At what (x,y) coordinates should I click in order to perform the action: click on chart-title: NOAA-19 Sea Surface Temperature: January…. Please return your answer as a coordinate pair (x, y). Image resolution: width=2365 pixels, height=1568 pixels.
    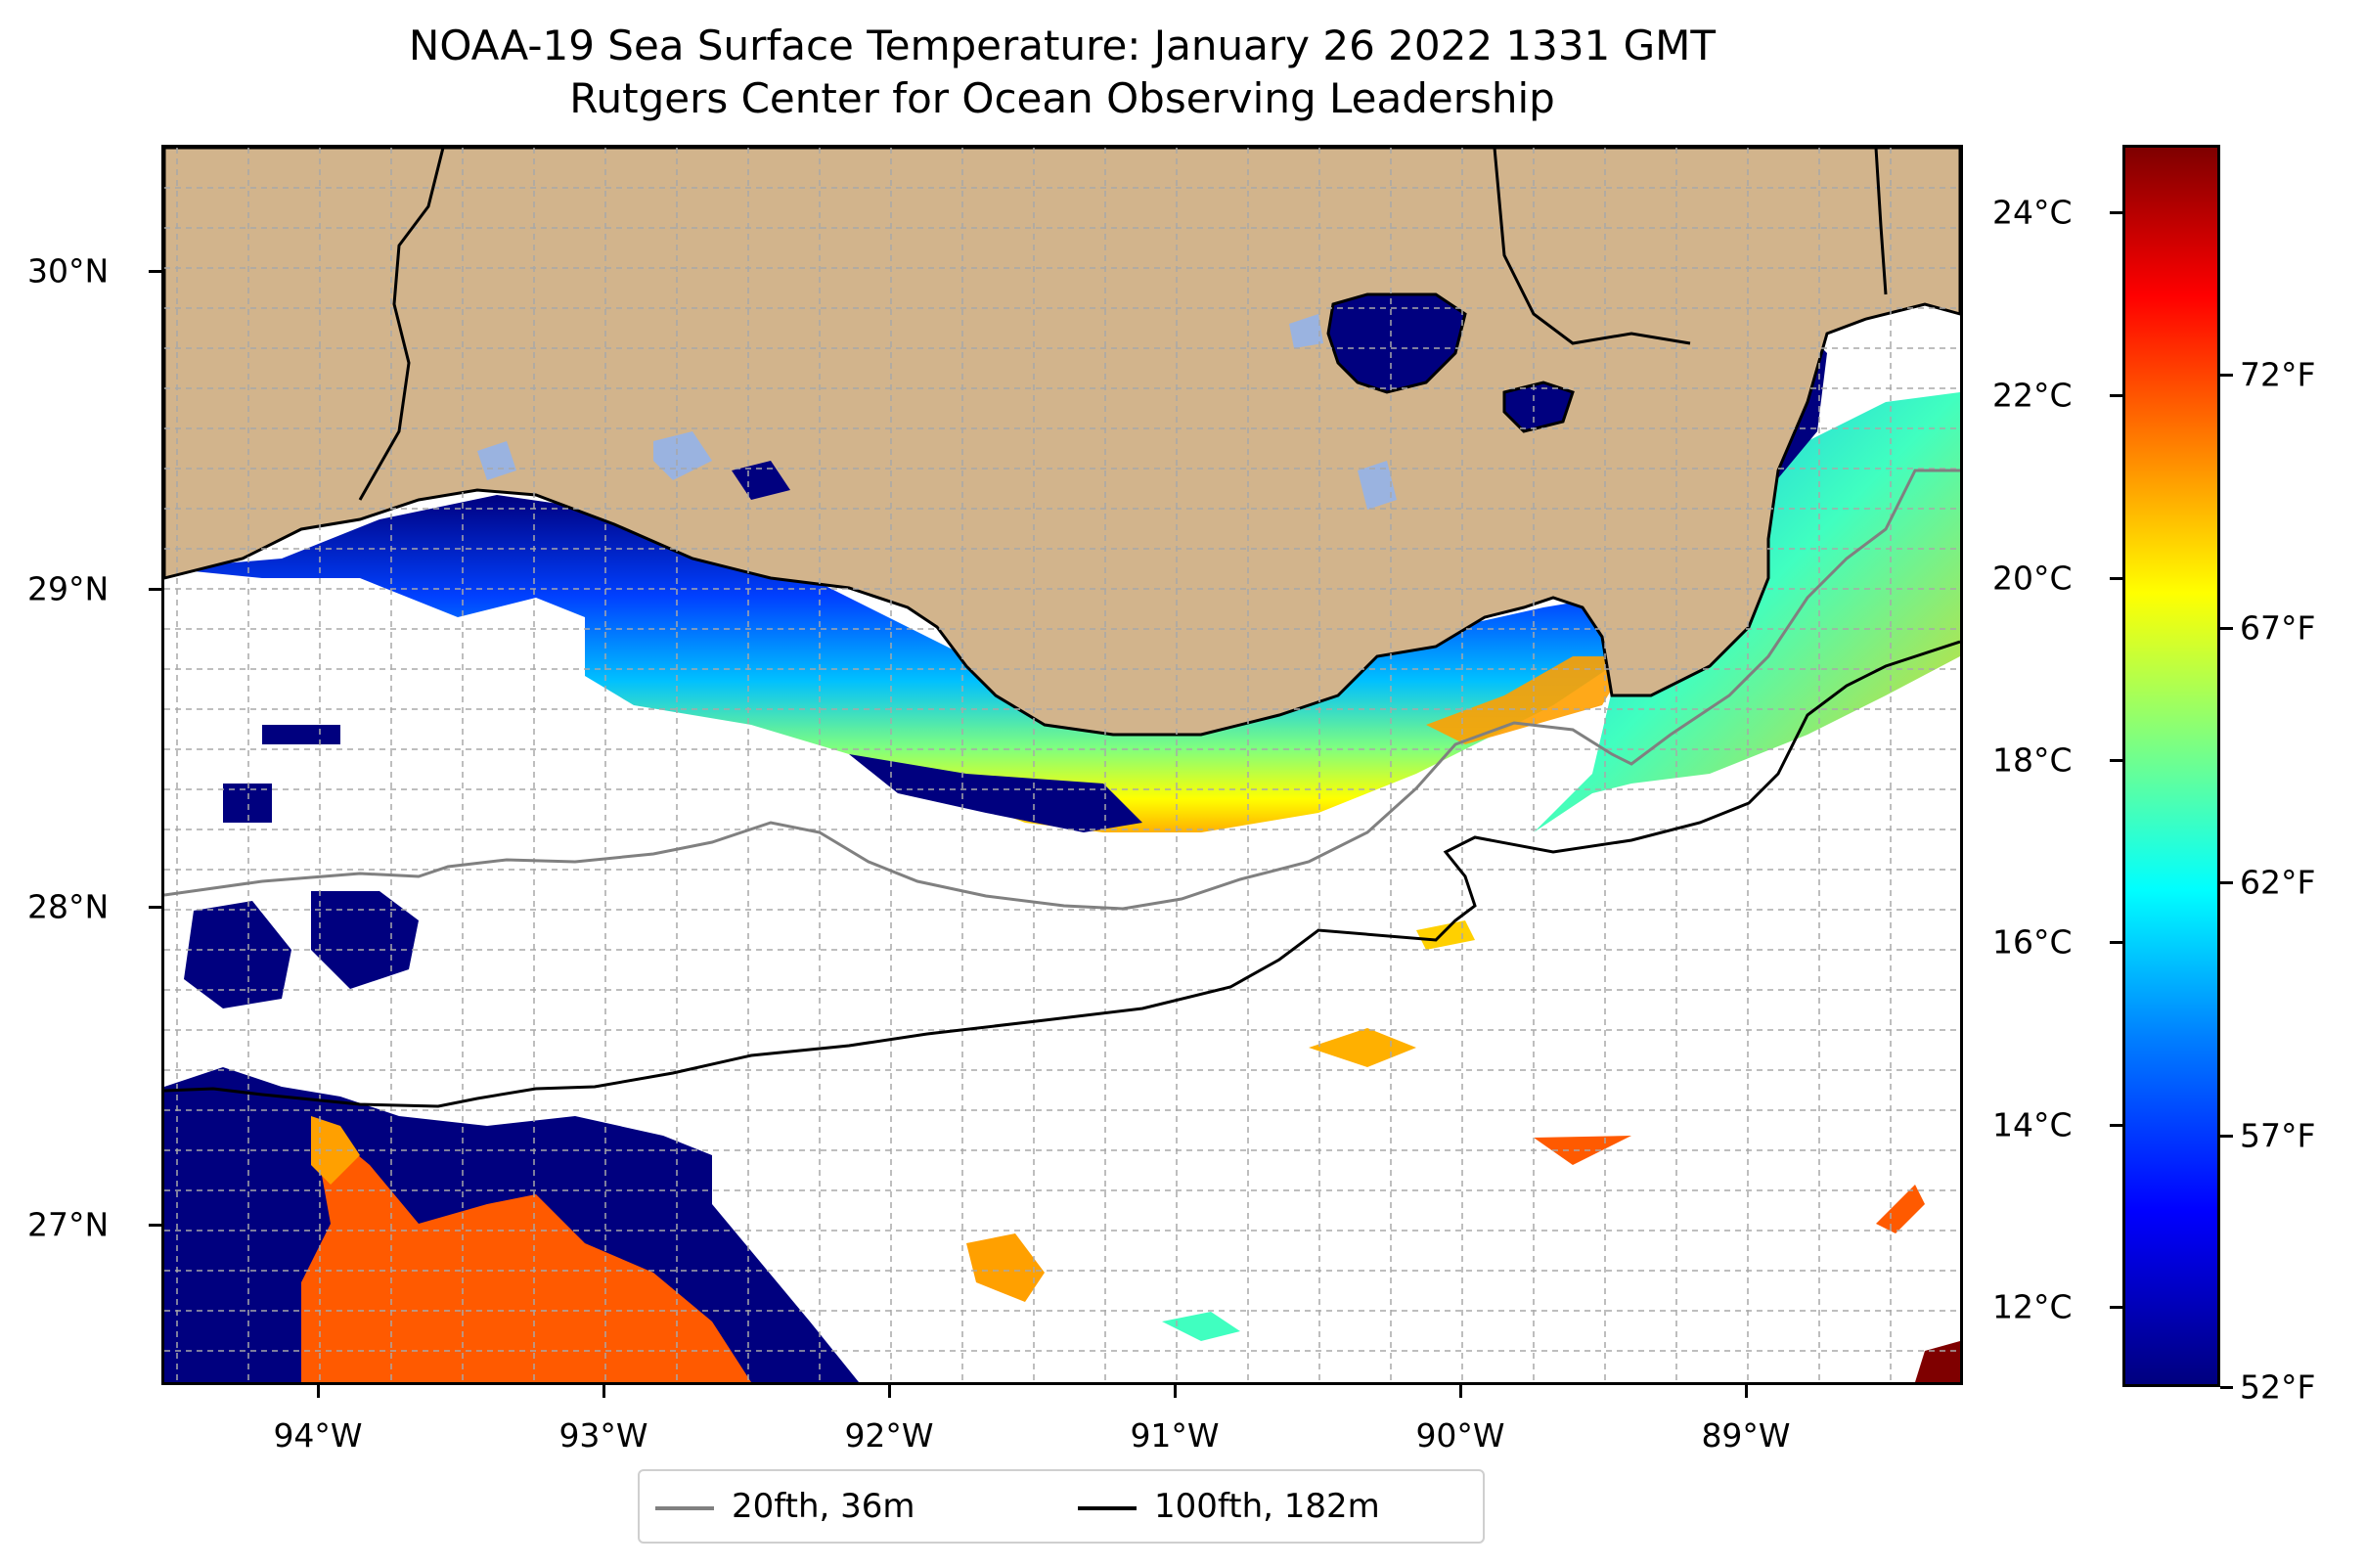
    Looking at the image, I should click on (1062, 45).